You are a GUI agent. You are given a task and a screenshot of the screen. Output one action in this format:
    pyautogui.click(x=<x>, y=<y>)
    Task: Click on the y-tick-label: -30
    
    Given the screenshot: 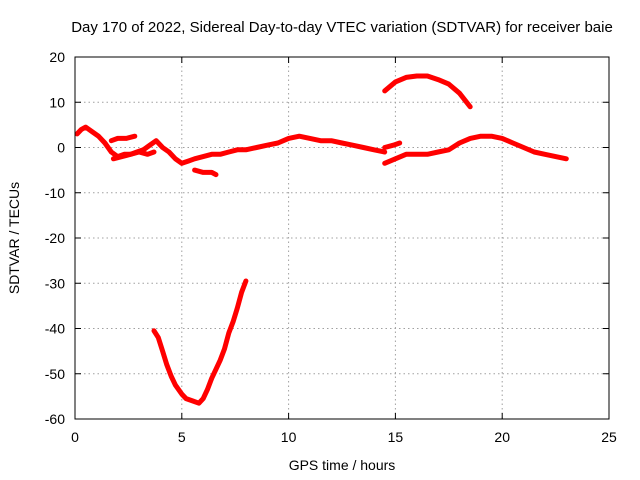 What is the action you would take?
    pyautogui.click(x=55, y=283)
    